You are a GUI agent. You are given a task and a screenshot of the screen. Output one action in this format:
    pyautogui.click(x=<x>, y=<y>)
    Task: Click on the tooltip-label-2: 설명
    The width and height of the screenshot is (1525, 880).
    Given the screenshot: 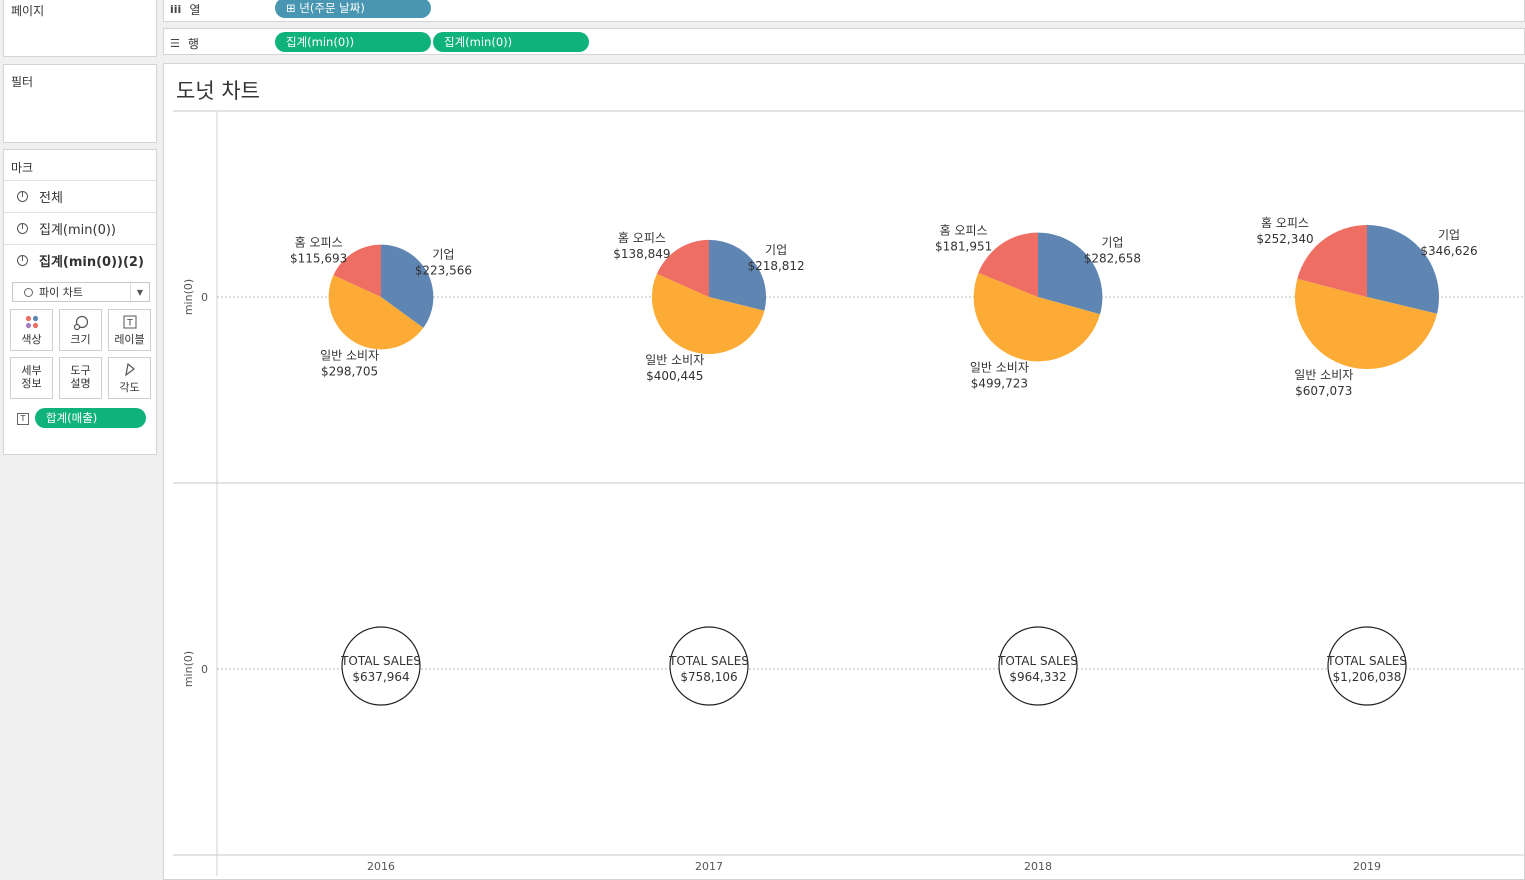 What is the action you would take?
    pyautogui.click(x=80, y=383)
    